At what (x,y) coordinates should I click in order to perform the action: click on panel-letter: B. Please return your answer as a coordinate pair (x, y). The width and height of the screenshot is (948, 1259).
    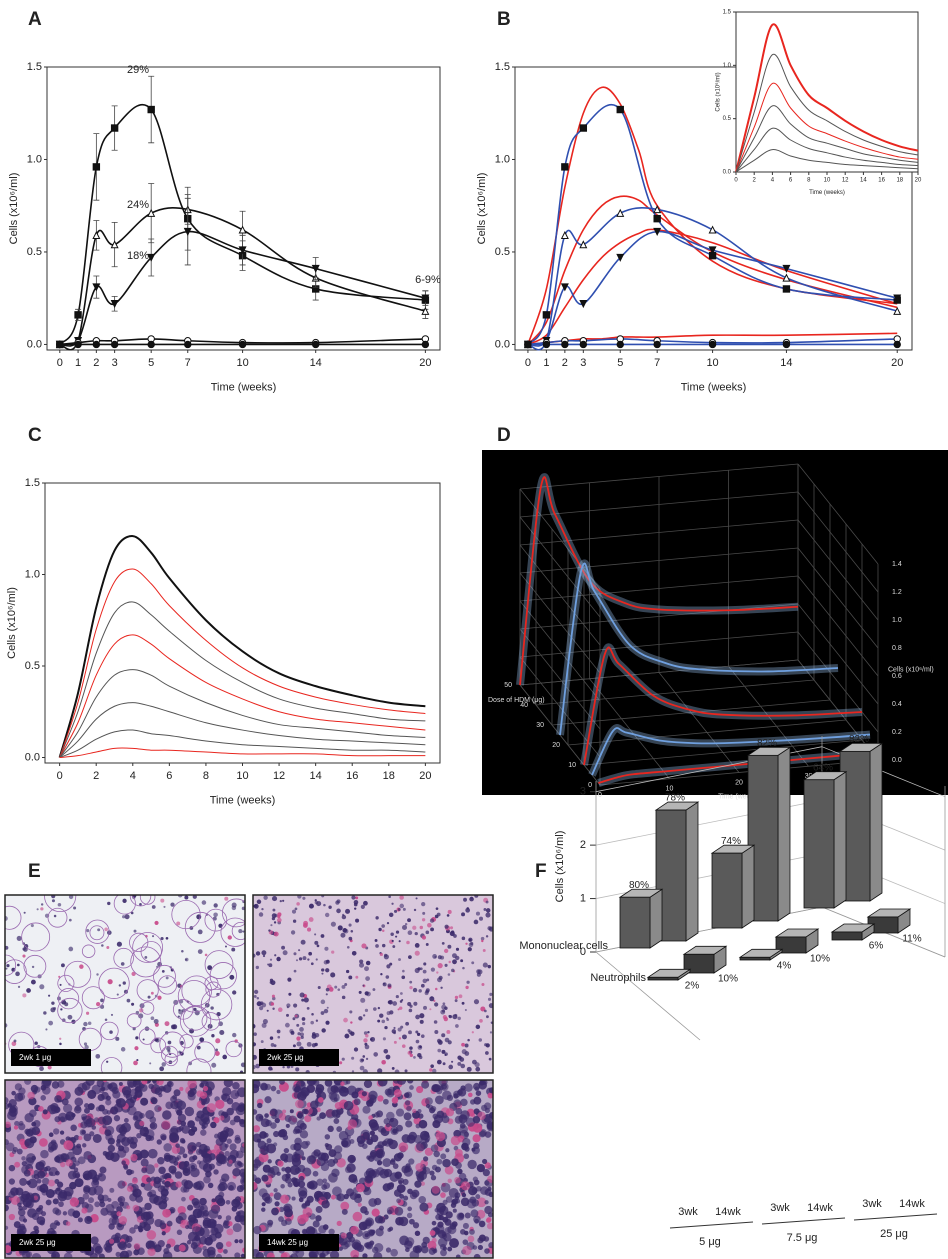
    Looking at the image, I should click on (504, 19).